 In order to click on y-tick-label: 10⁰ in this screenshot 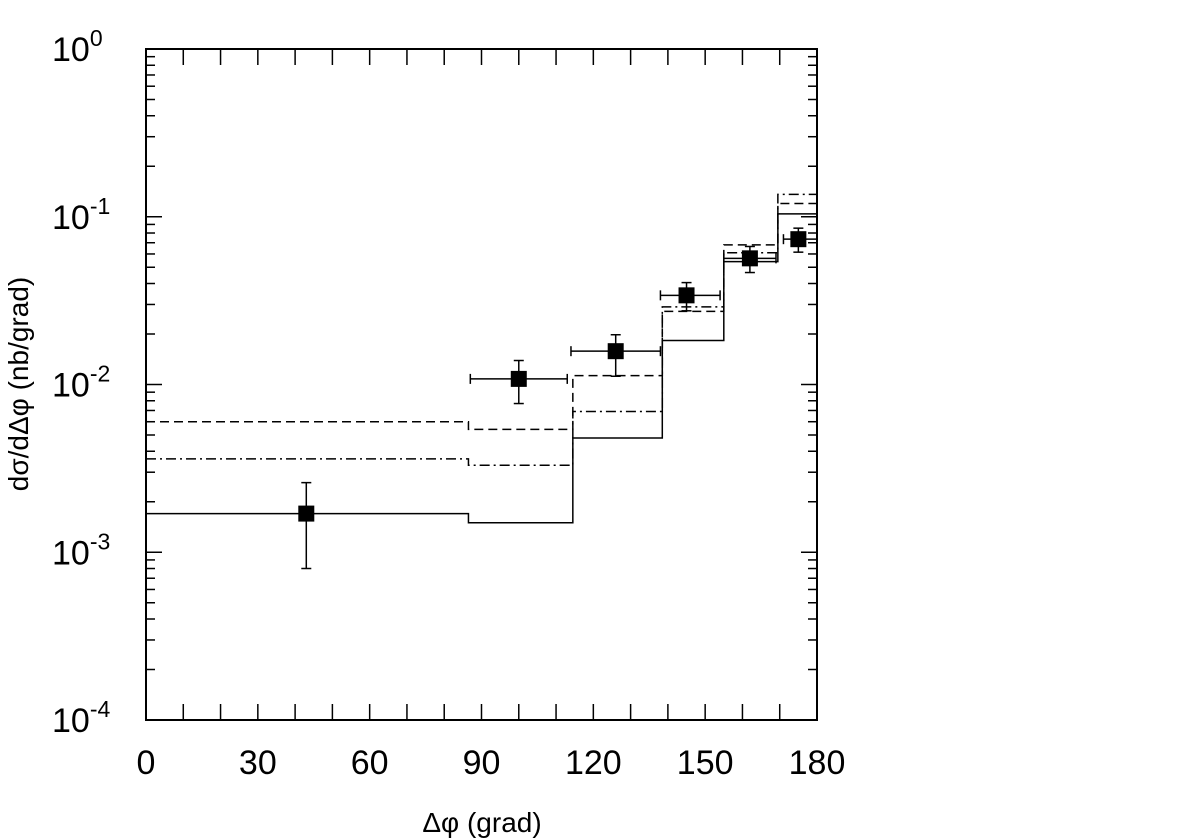, I will do `click(77, 47)`.